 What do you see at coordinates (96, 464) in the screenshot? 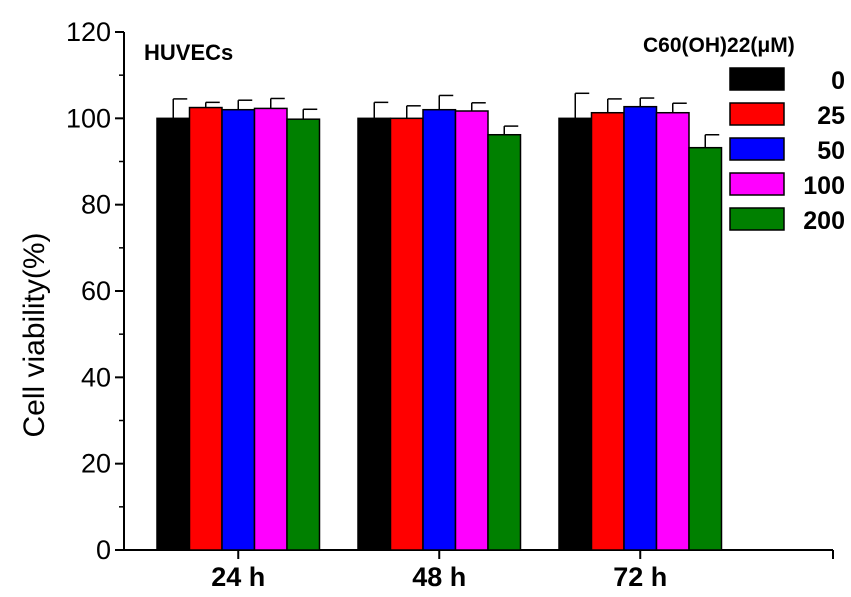
I see `y-tick-label: 20` at bounding box center [96, 464].